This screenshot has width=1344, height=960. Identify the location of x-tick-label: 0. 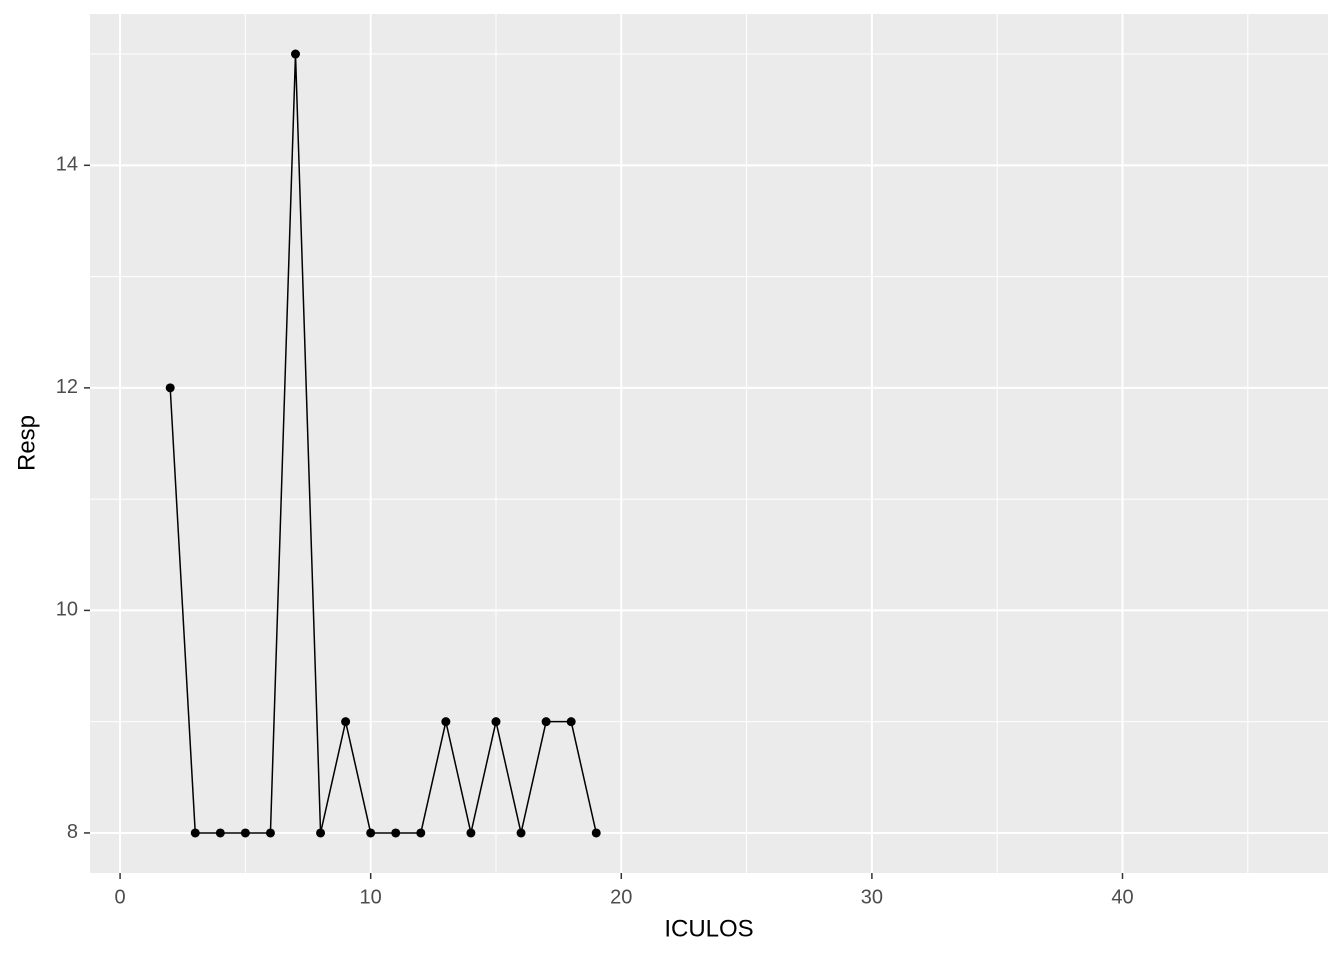
(120, 897).